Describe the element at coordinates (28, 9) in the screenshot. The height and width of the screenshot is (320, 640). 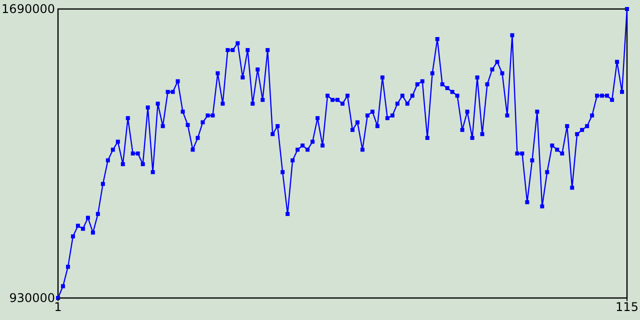
I see `y-tick-label: 1690000` at that location.